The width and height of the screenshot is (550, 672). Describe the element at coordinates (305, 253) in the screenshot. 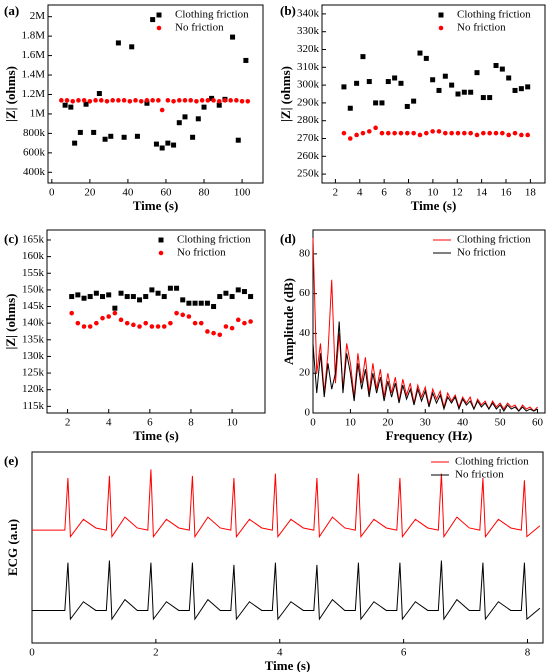

I see `y-tick-label: 80` at that location.